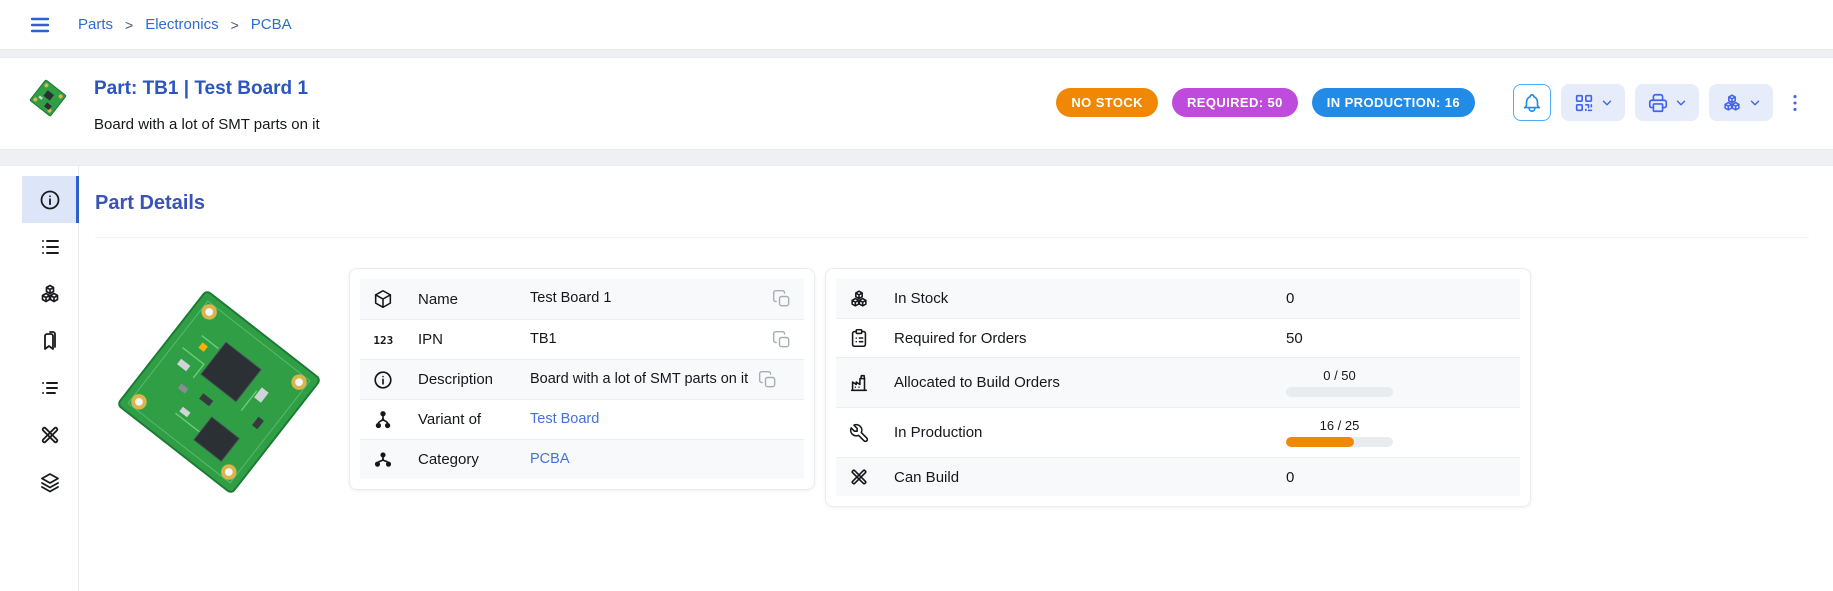  I want to click on list-icon, so click(50, 247).